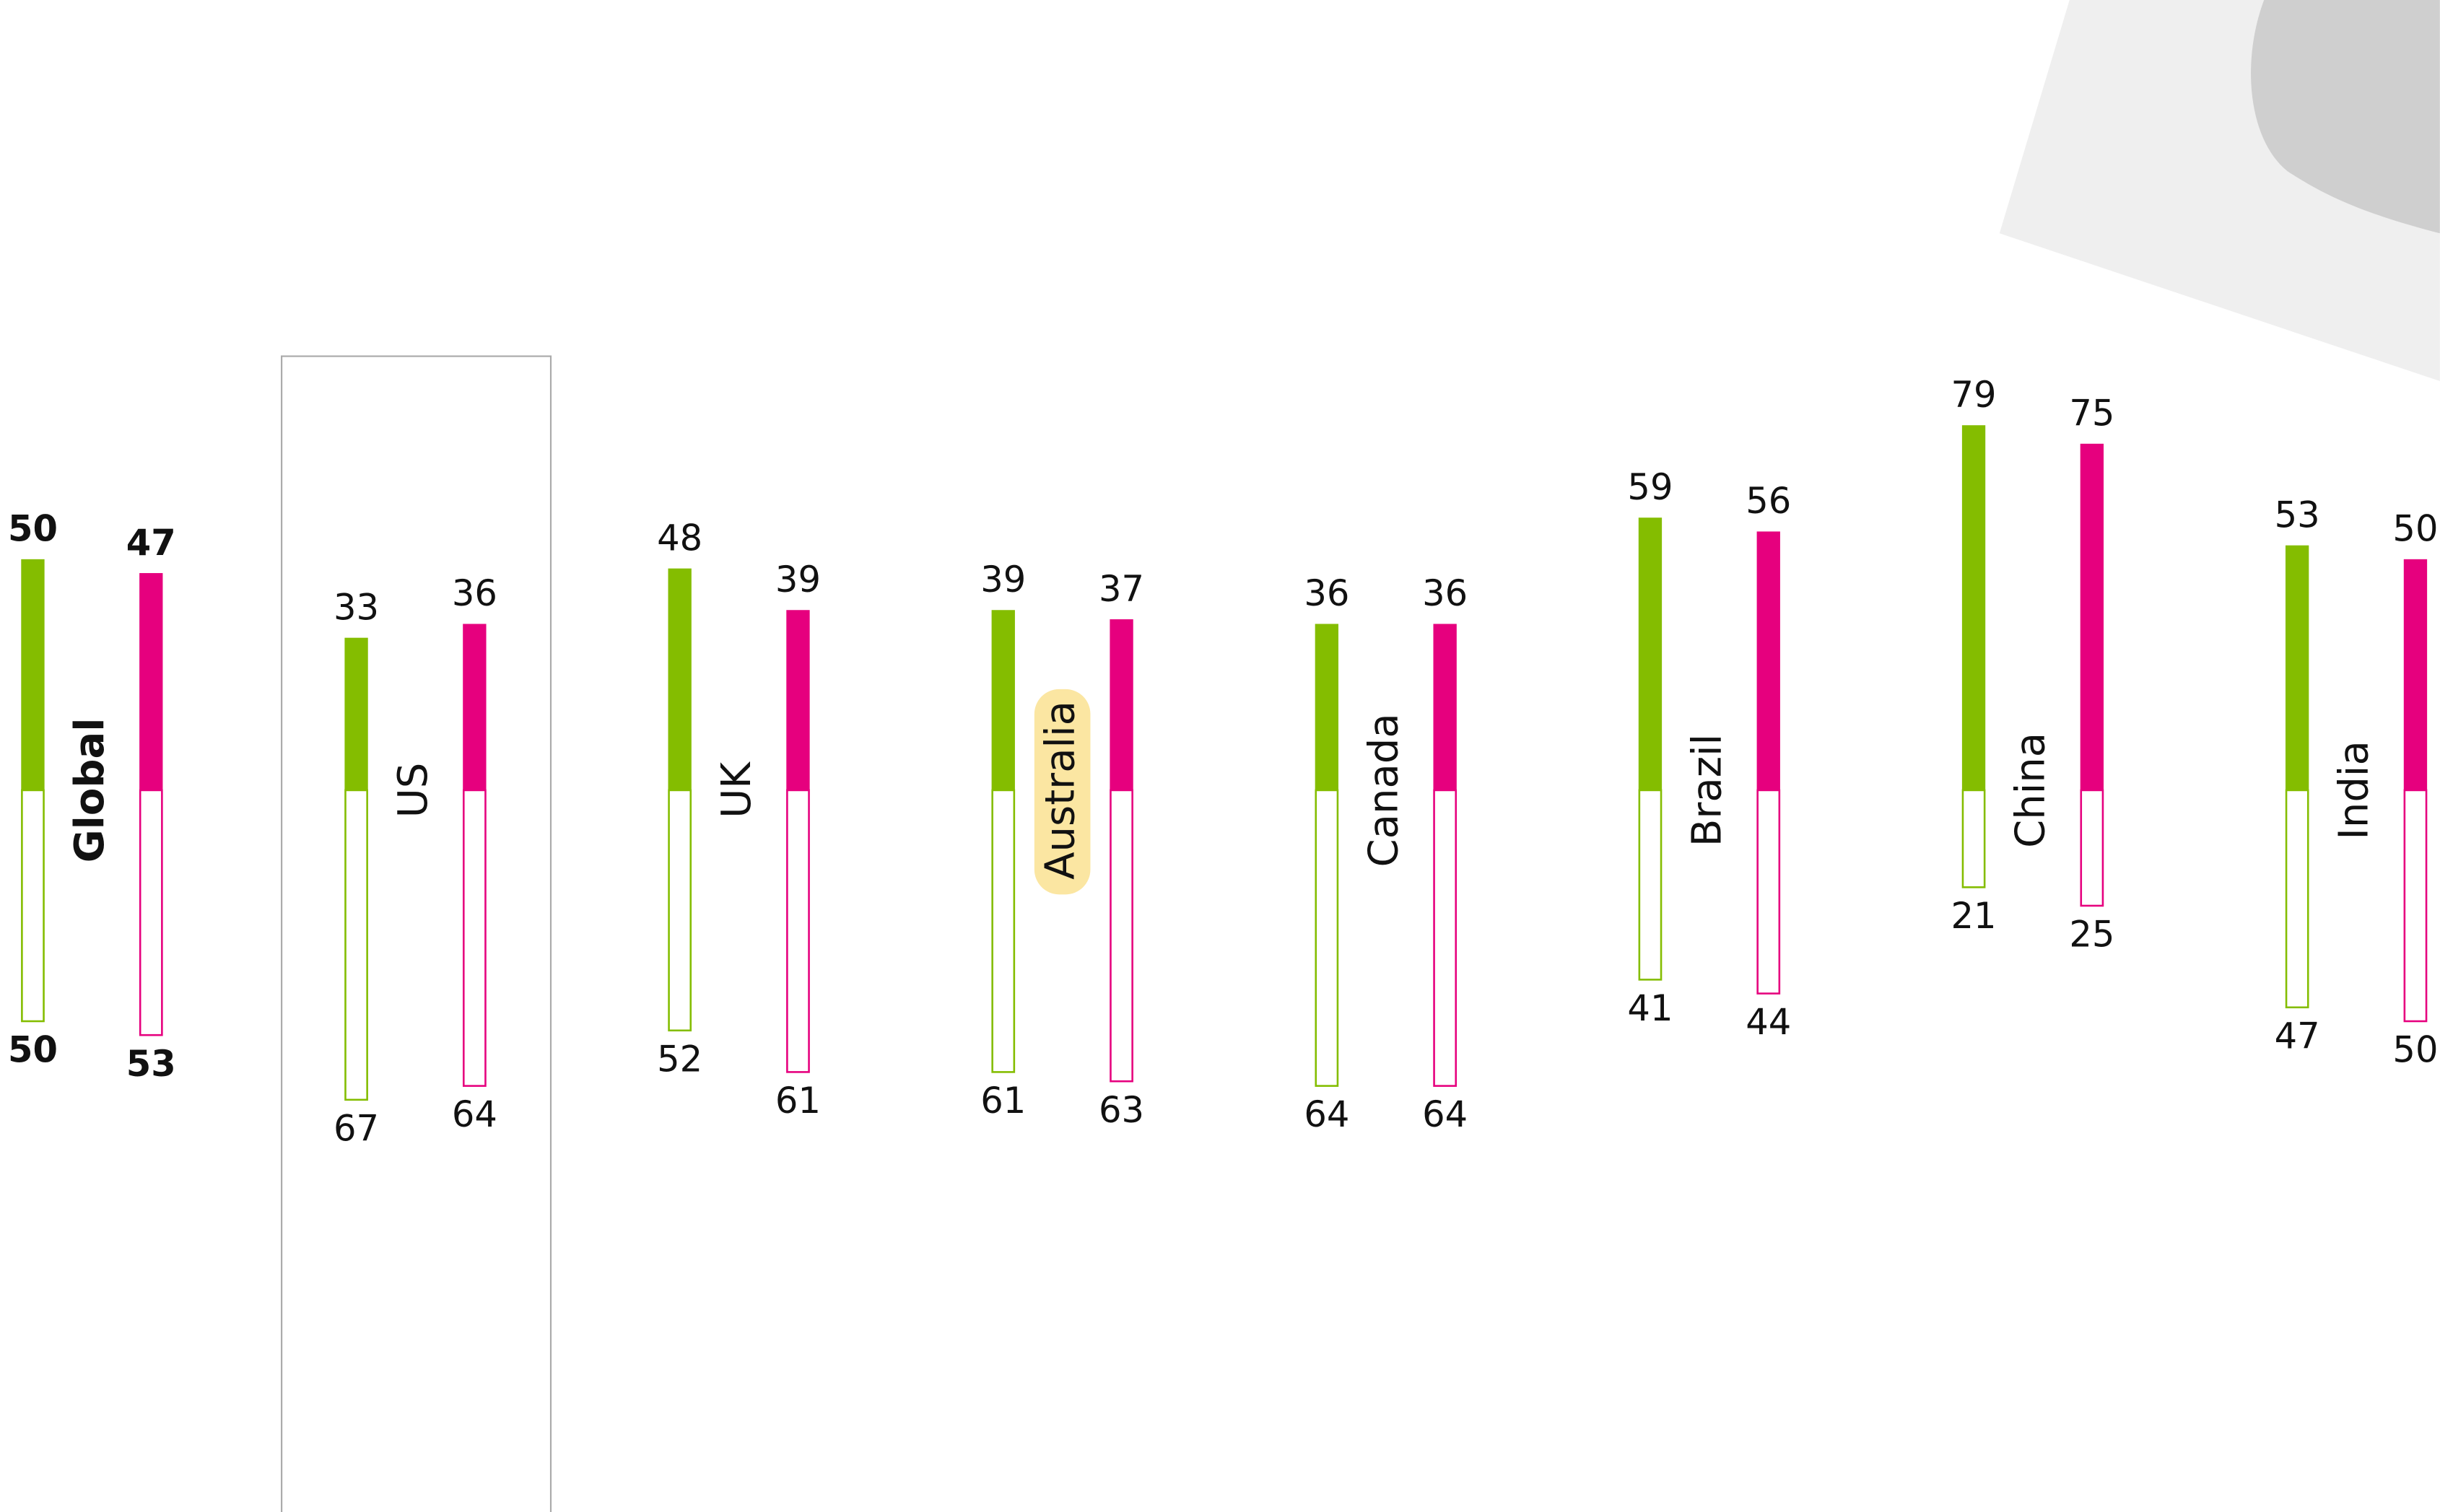 Image resolution: width=2440 pixels, height=1512 pixels. Describe the element at coordinates (1707, 790) in the screenshot. I see `category-label: Brazil` at that location.